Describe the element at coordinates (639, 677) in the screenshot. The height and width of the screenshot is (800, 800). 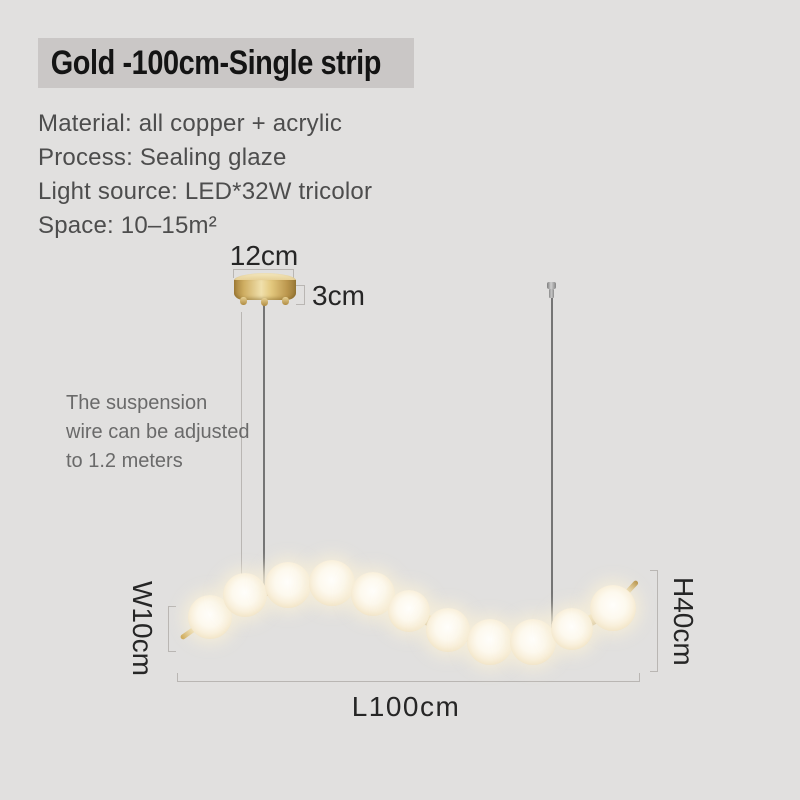
I see `fixture-length-tick-right` at that location.